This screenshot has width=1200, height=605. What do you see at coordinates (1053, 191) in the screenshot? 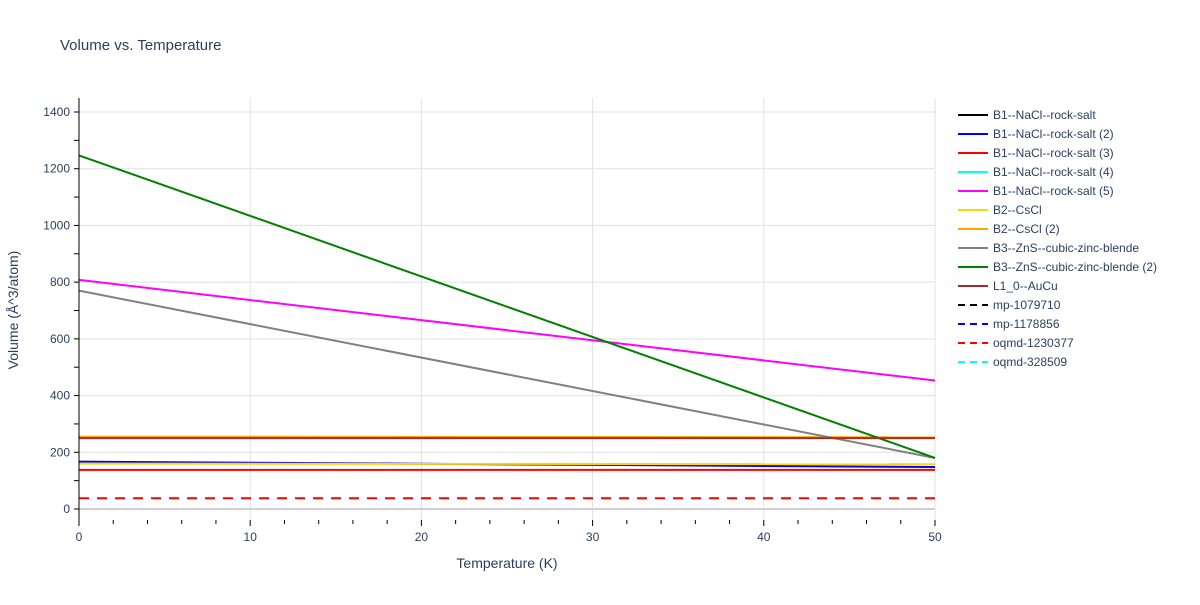
I see `legend-label: B1--NaCl--rock-salt (5)` at bounding box center [1053, 191].